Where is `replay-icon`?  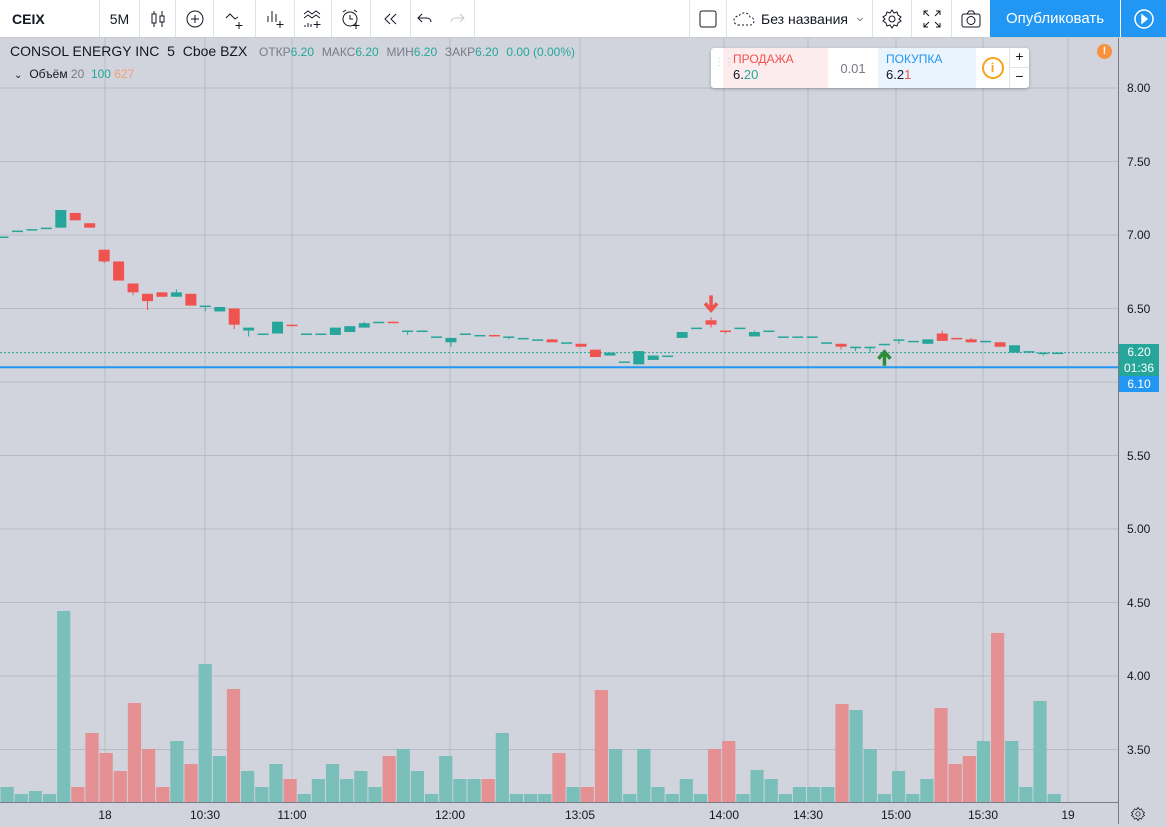
replay-icon is located at coordinates (389, 18).